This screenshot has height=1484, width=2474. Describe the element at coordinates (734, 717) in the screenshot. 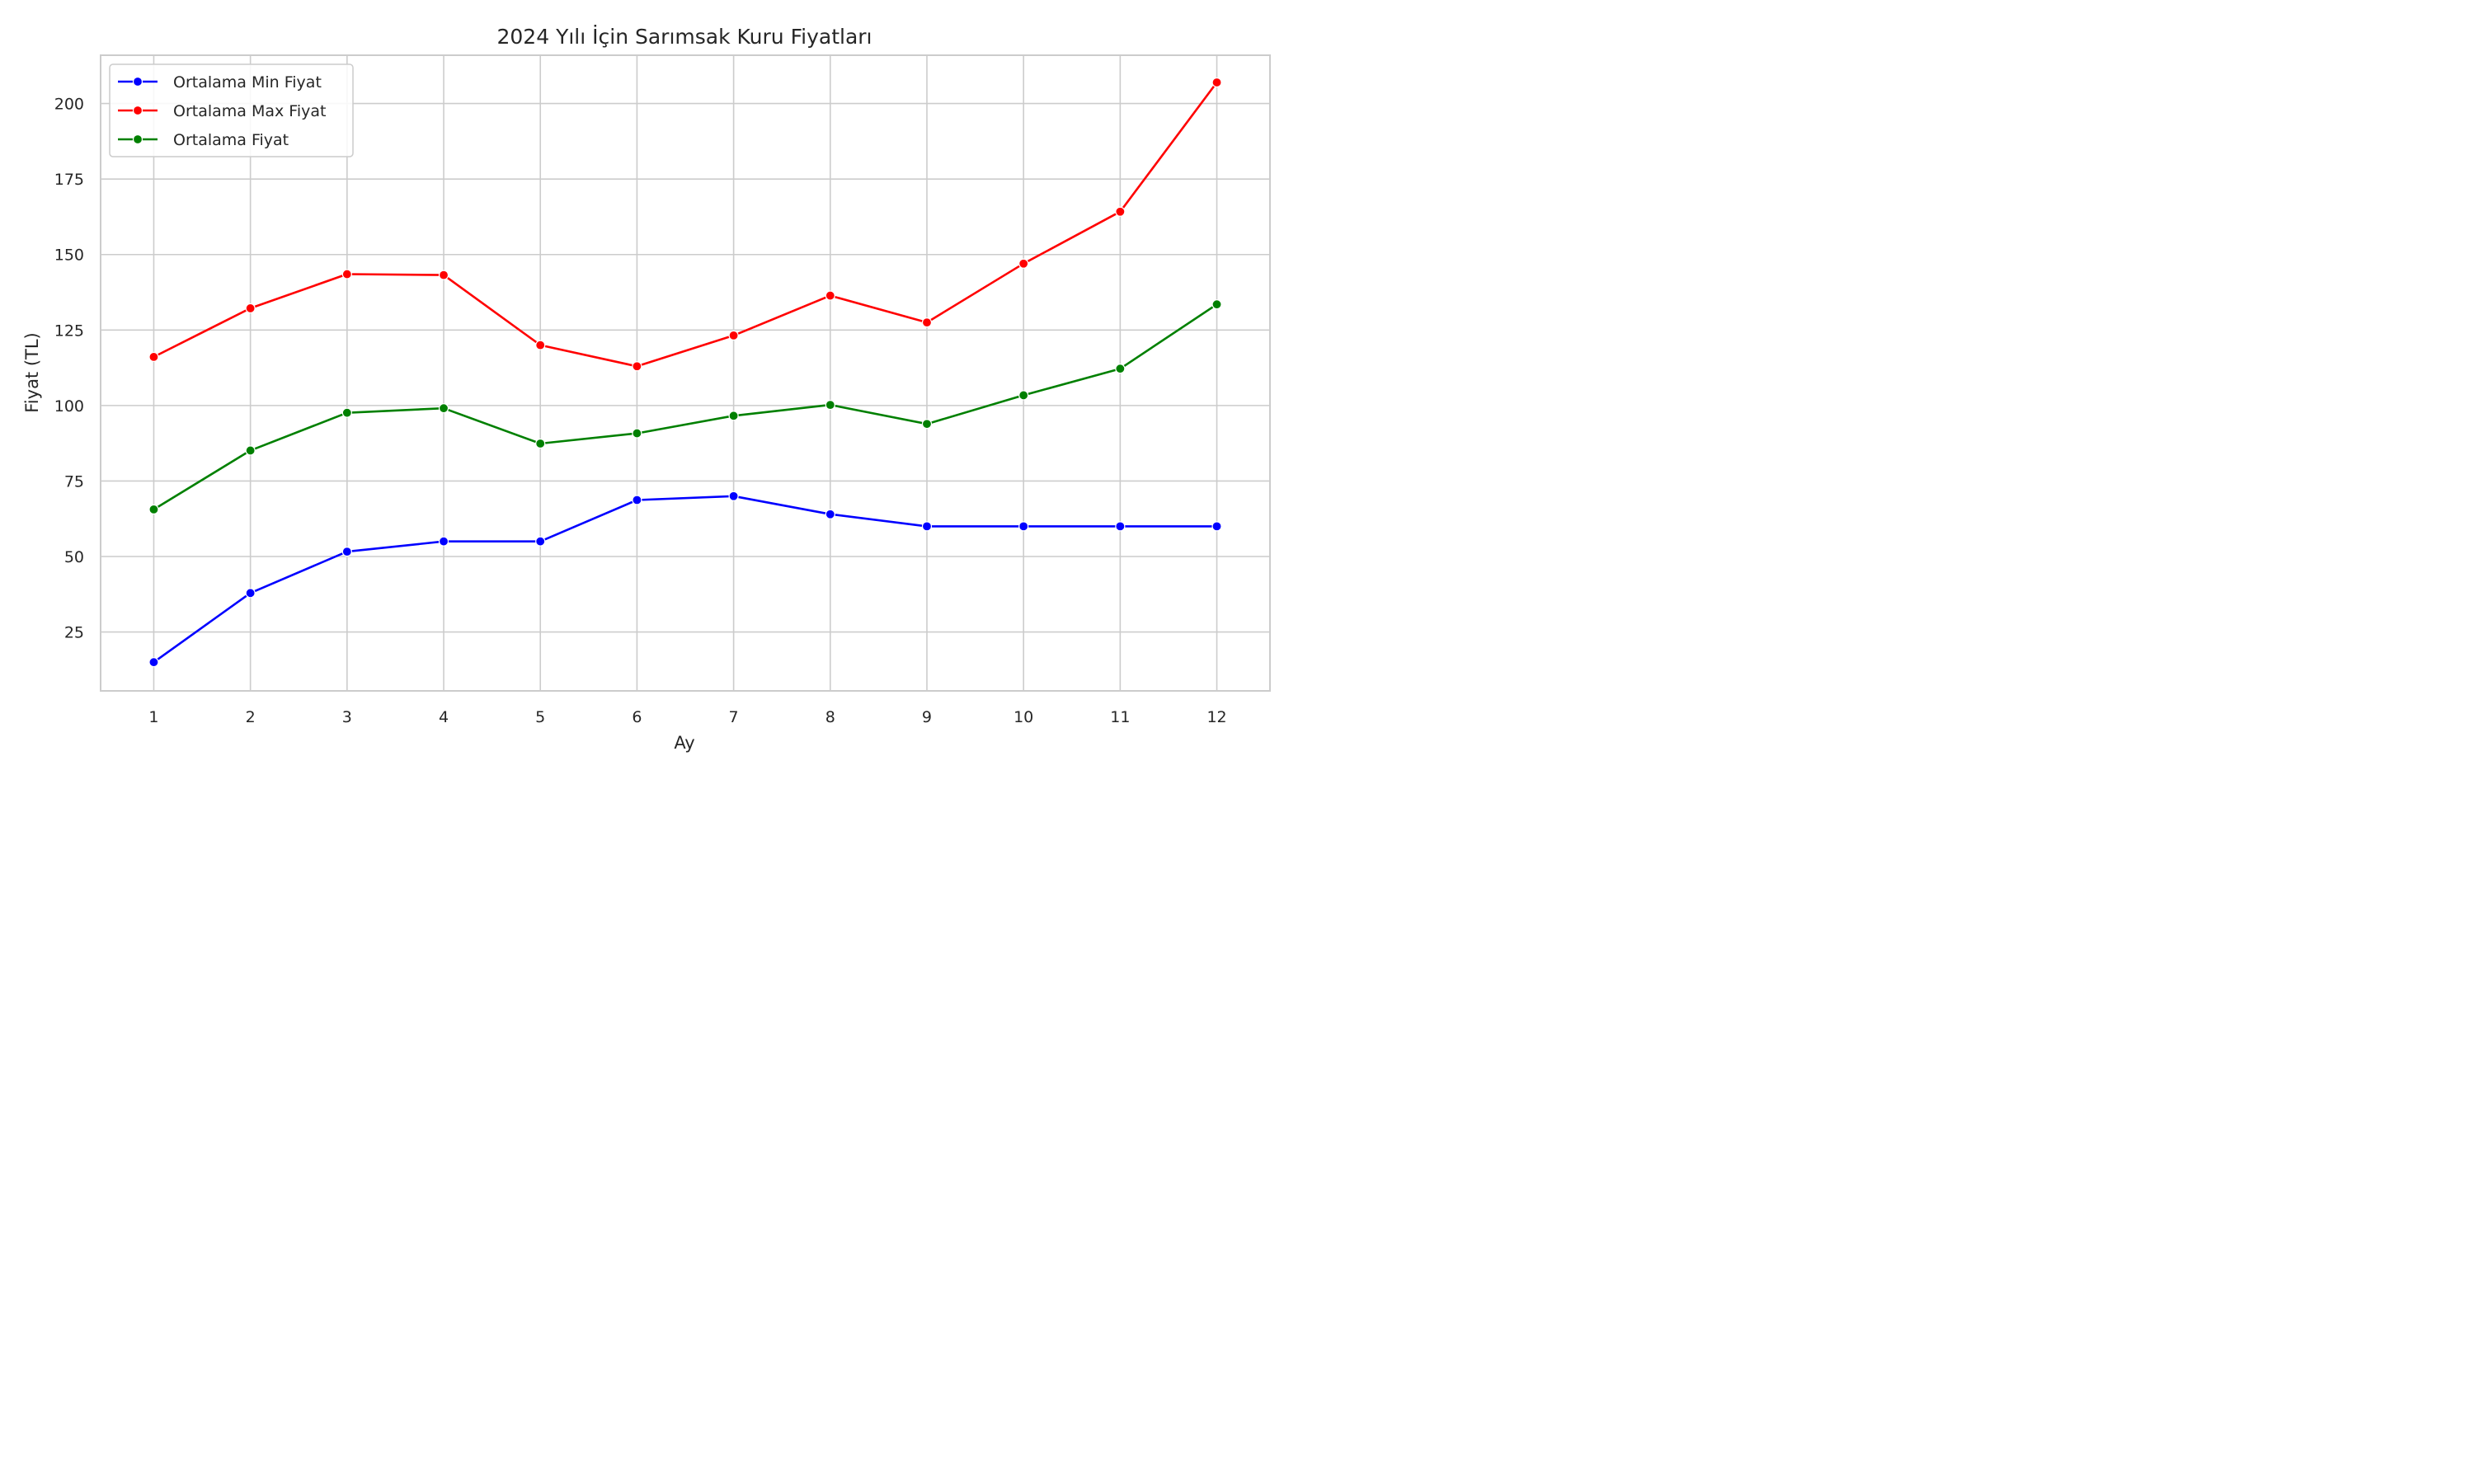

I see `x-tick-label: 7` at that location.